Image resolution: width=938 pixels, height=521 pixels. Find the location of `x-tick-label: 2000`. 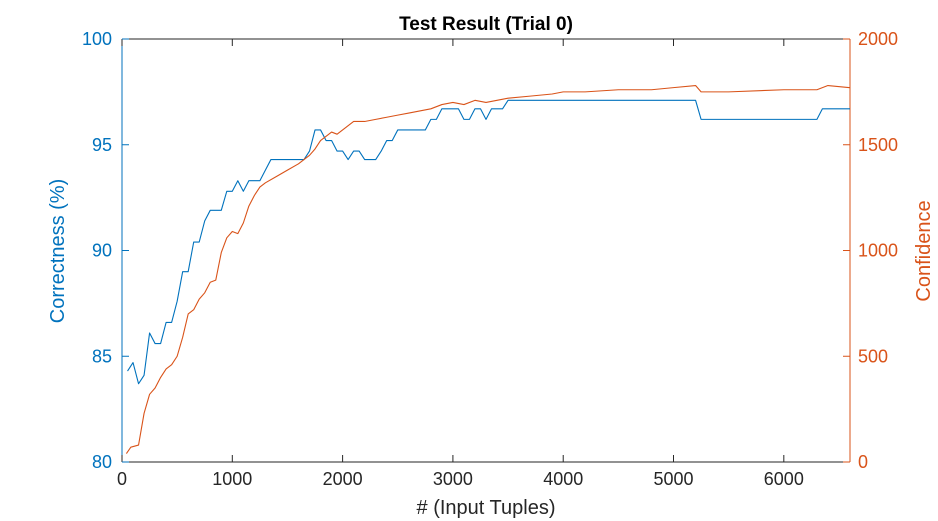

x-tick-label: 2000 is located at coordinates (343, 479).